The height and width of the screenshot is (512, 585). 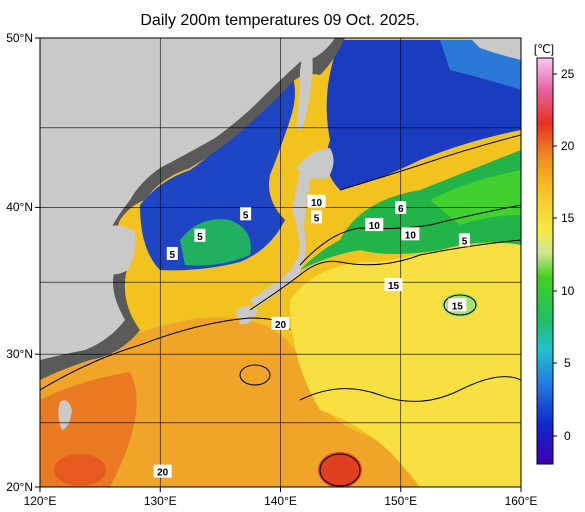 What do you see at coordinates (19, 207) in the screenshot?
I see `y-tick-40: 40°N` at bounding box center [19, 207].